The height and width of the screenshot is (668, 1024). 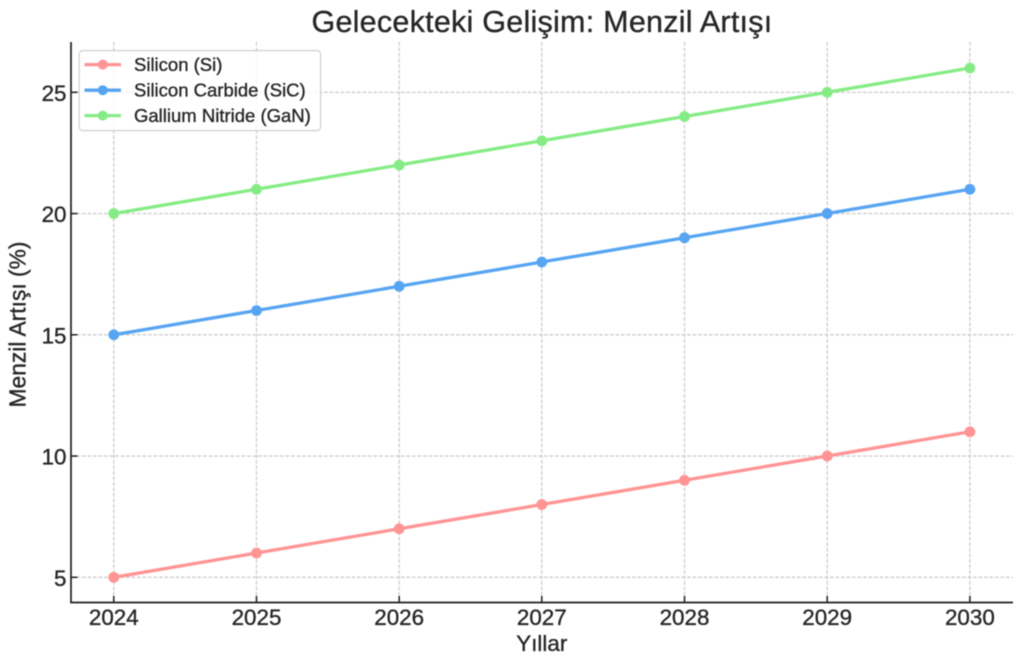 I want to click on svg-text: 2025, so click(x=257, y=617).